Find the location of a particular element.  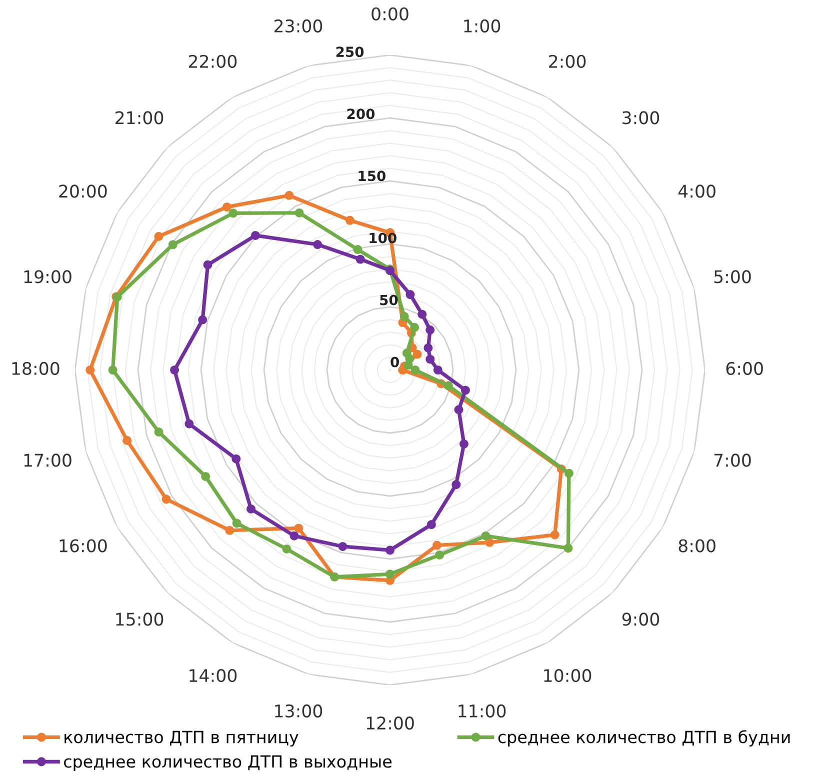

spoke-label: 10:00 is located at coordinates (568, 675).